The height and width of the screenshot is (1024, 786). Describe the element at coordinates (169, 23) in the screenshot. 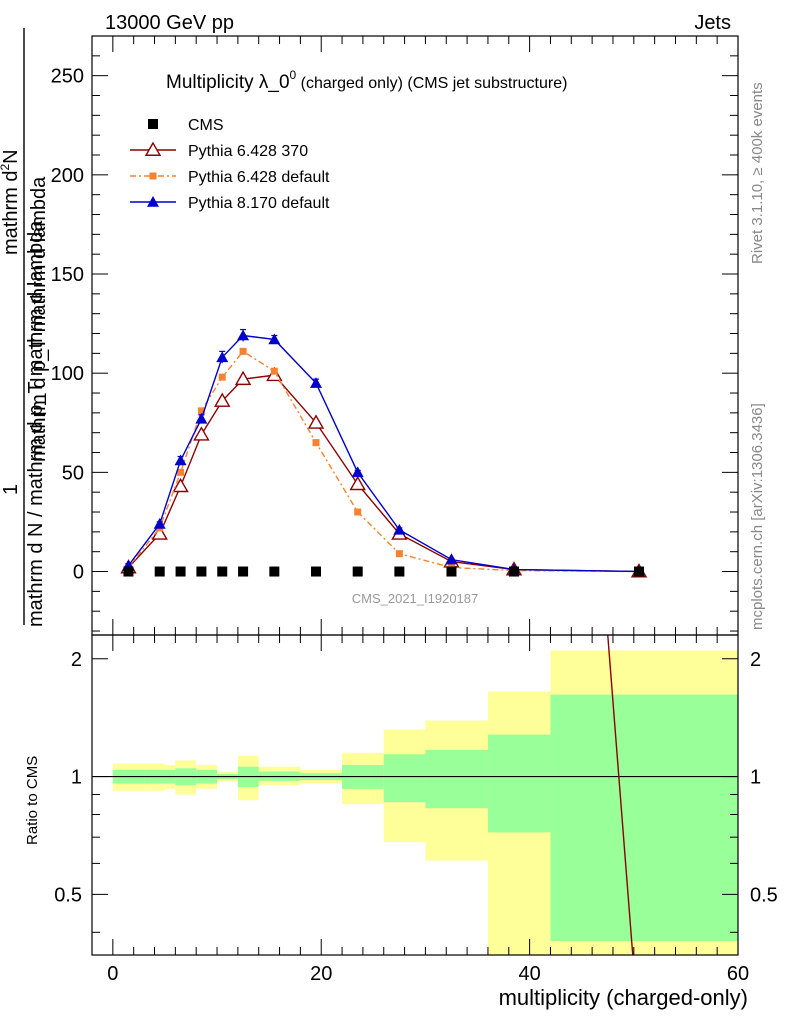

I see `header-left: 13000 GeV pp` at that location.